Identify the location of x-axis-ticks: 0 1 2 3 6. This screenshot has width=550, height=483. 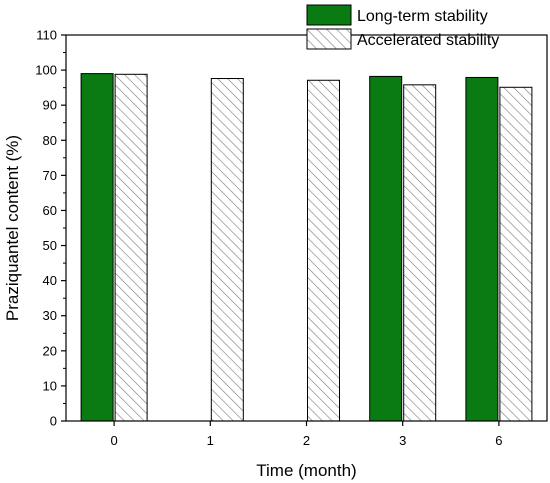
(306, 434).